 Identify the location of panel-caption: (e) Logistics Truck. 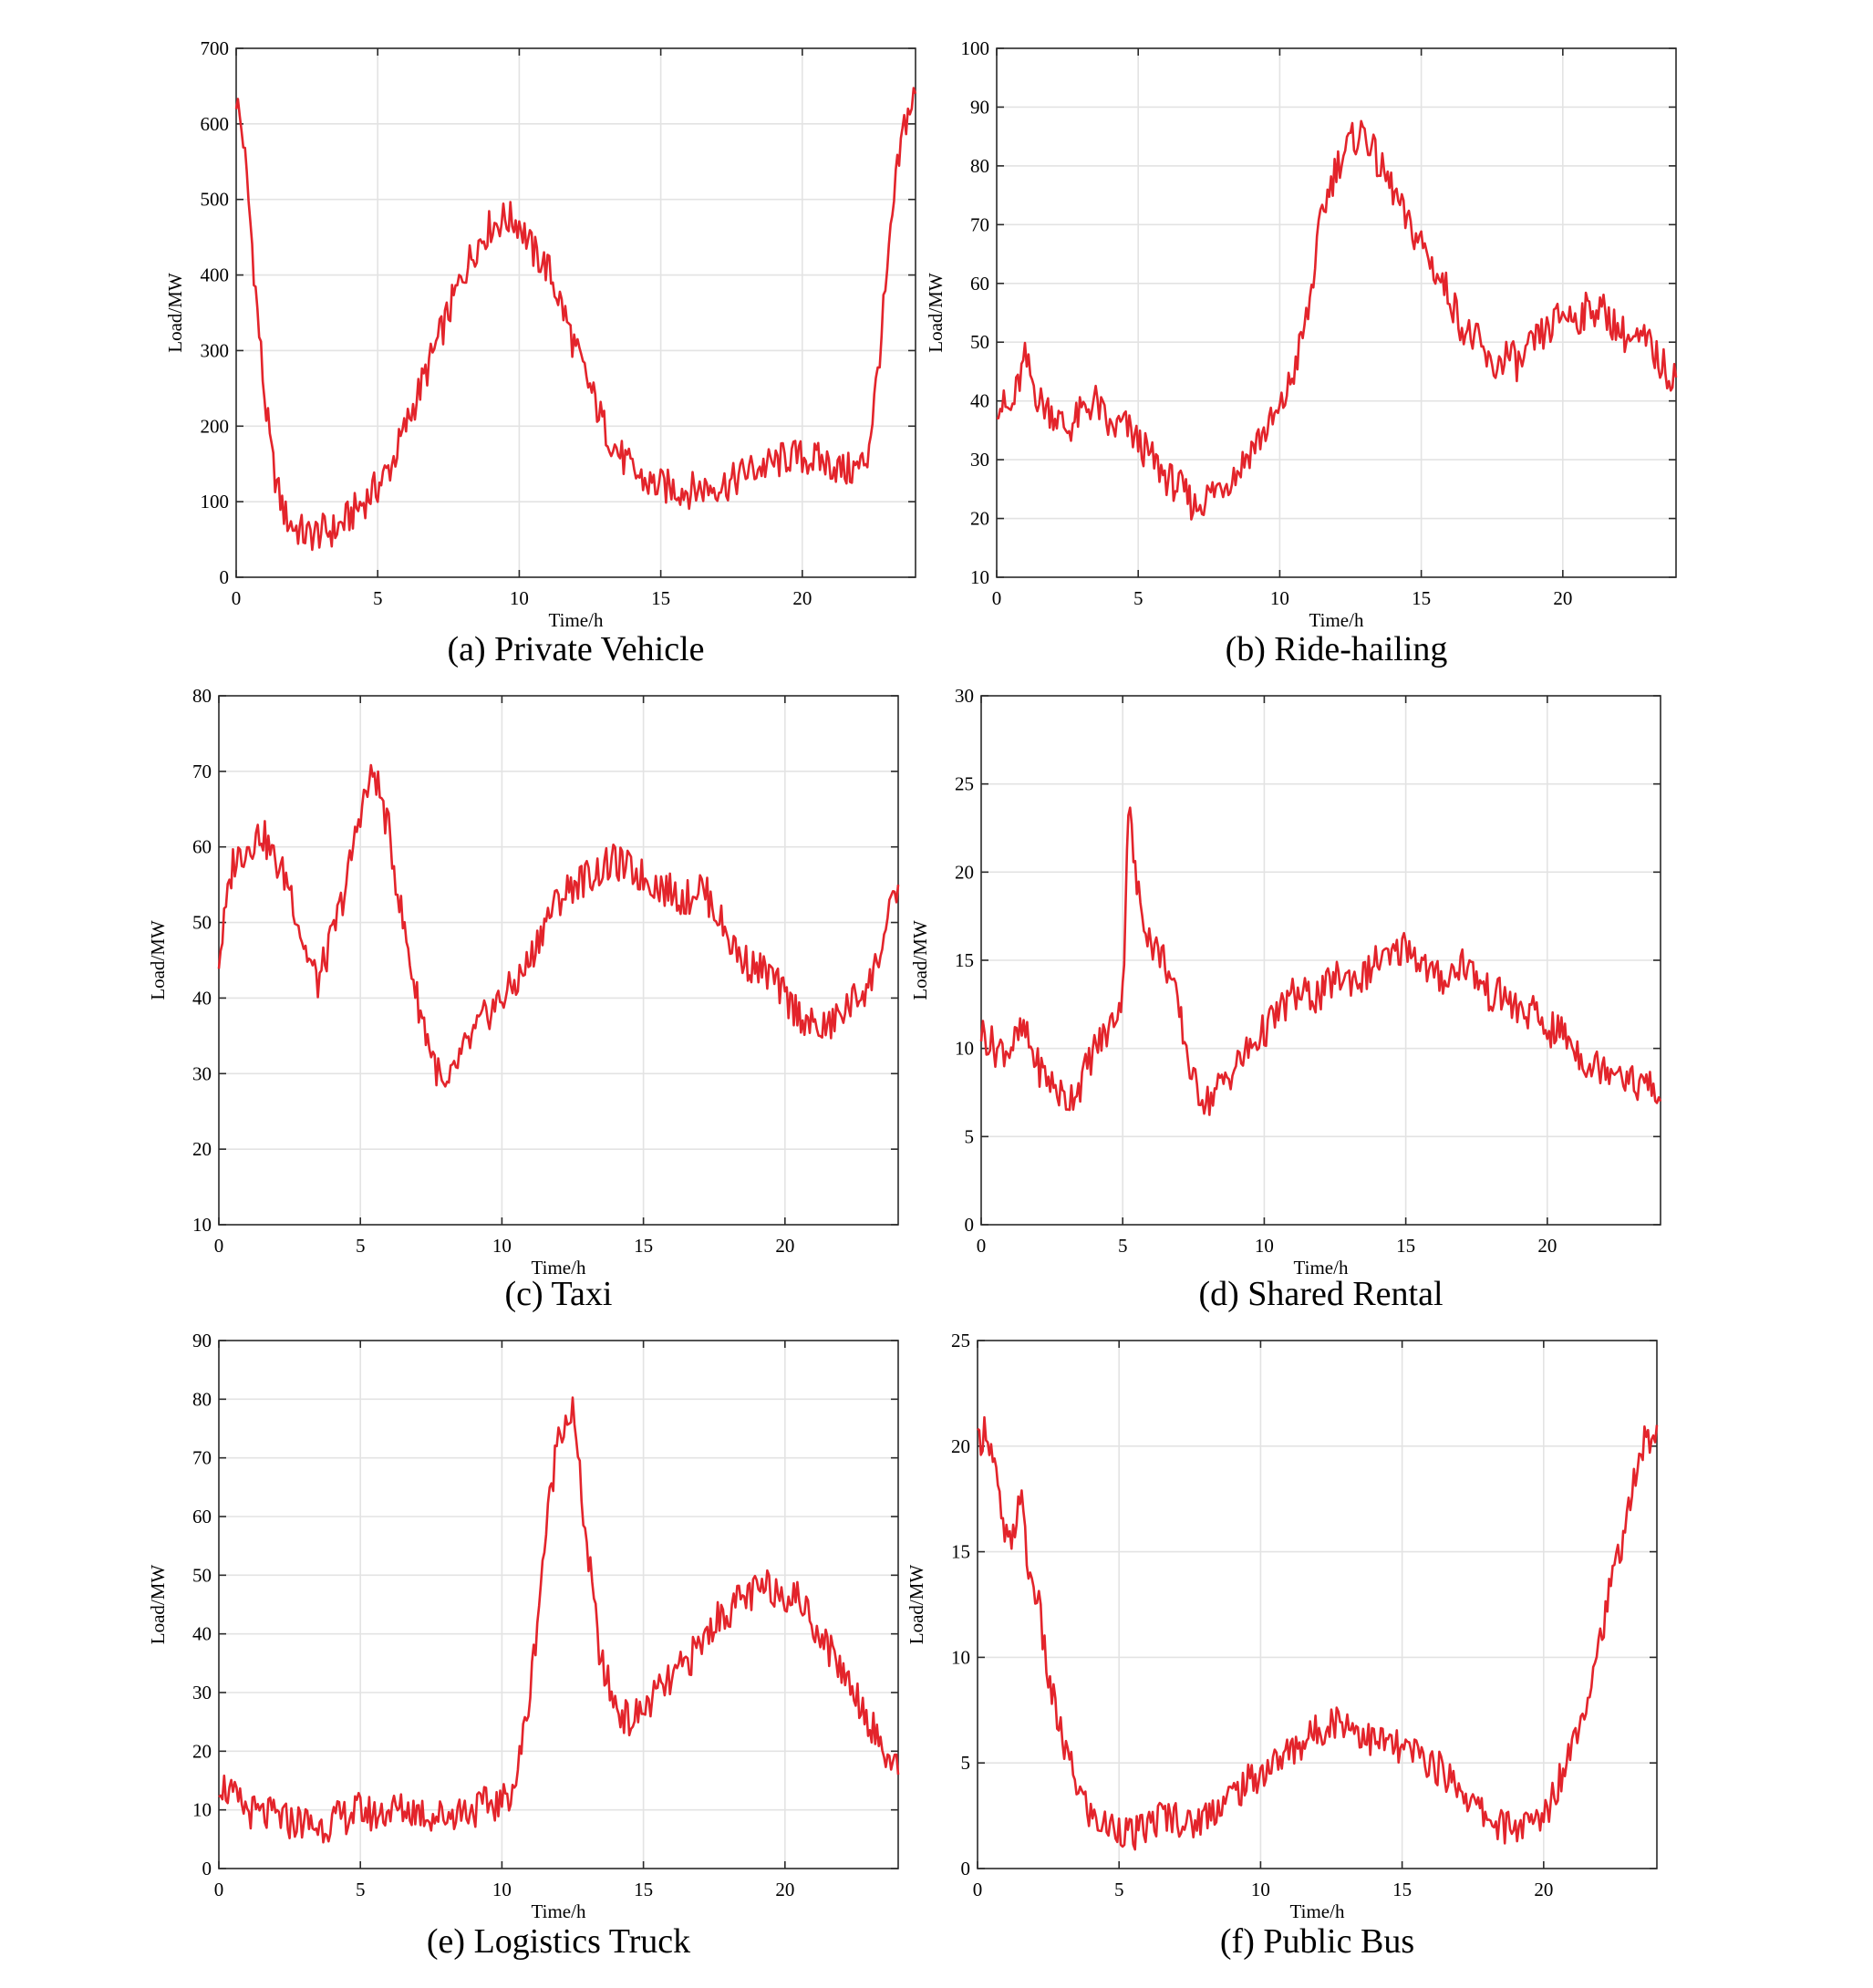
(558, 1941).